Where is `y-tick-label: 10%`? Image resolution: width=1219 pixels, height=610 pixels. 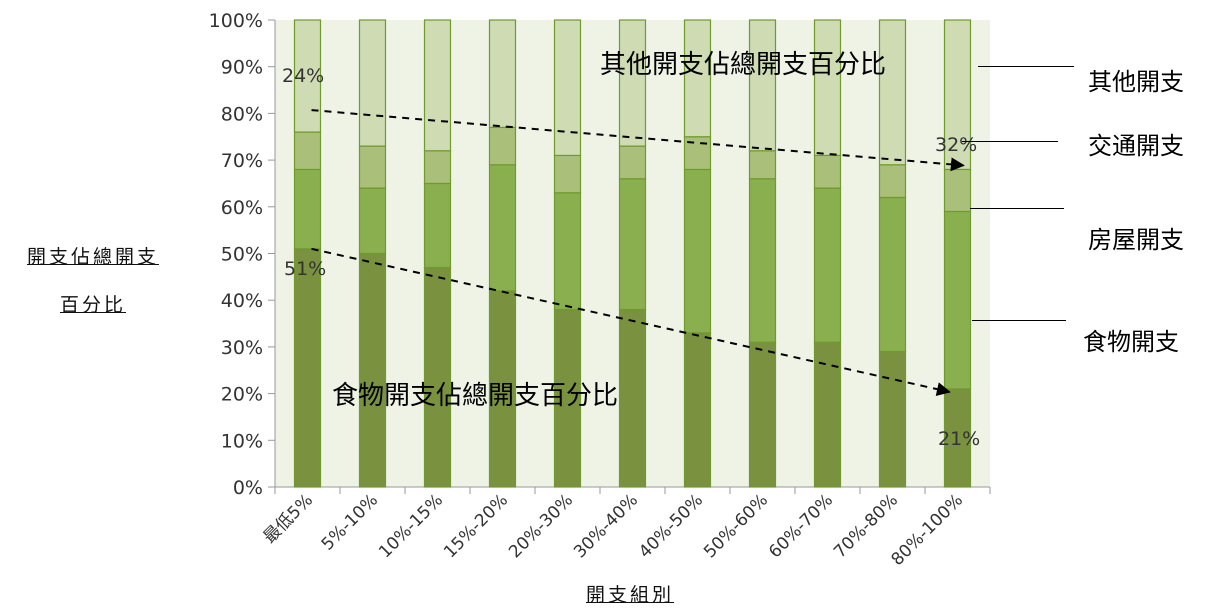
y-tick-label: 10% is located at coordinates (242, 441).